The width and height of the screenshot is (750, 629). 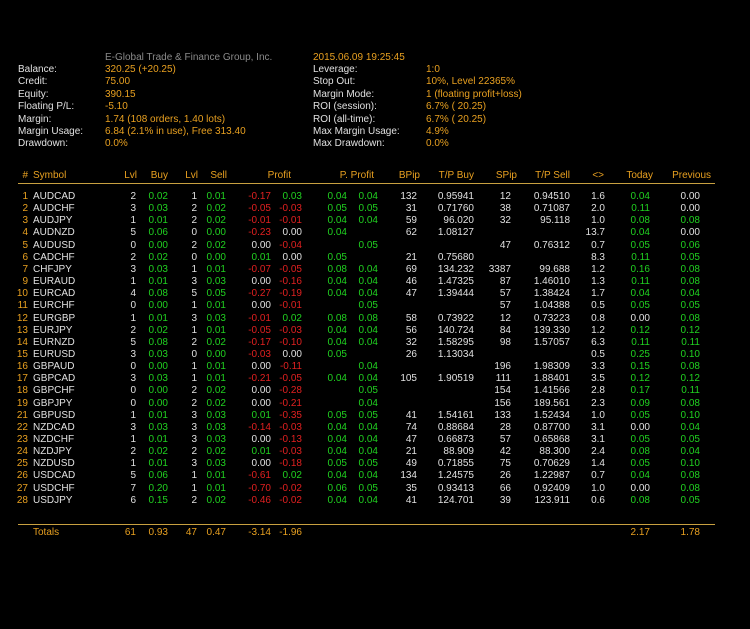 I want to click on cell: 25, so click(x=22, y=464).